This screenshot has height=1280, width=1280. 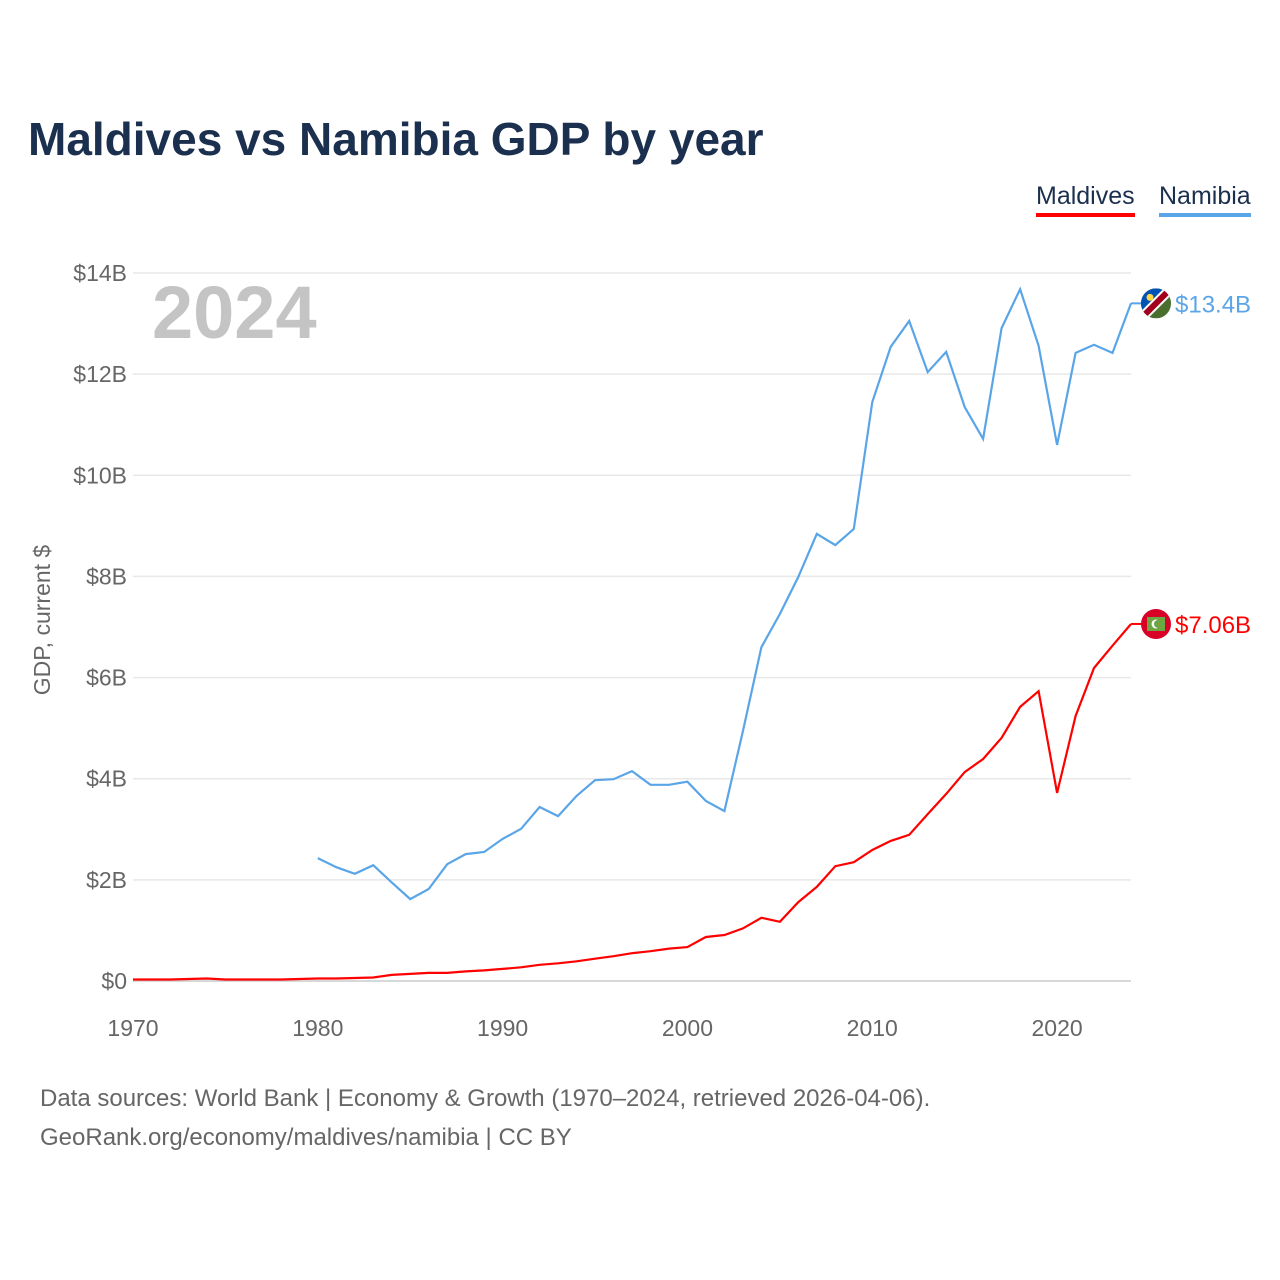 What do you see at coordinates (100, 273) in the screenshot?
I see `y-tick-label: $14B` at bounding box center [100, 273].